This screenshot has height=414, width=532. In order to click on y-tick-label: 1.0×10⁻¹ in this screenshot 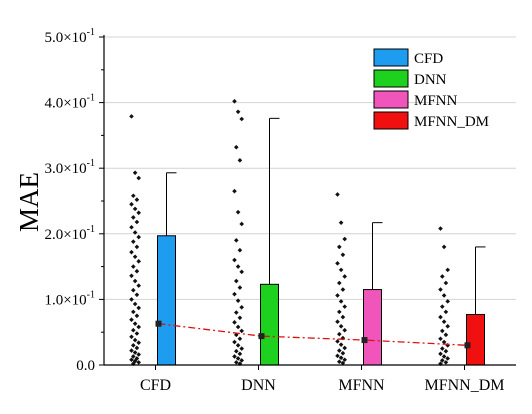, I will do `click(69, 298)`.